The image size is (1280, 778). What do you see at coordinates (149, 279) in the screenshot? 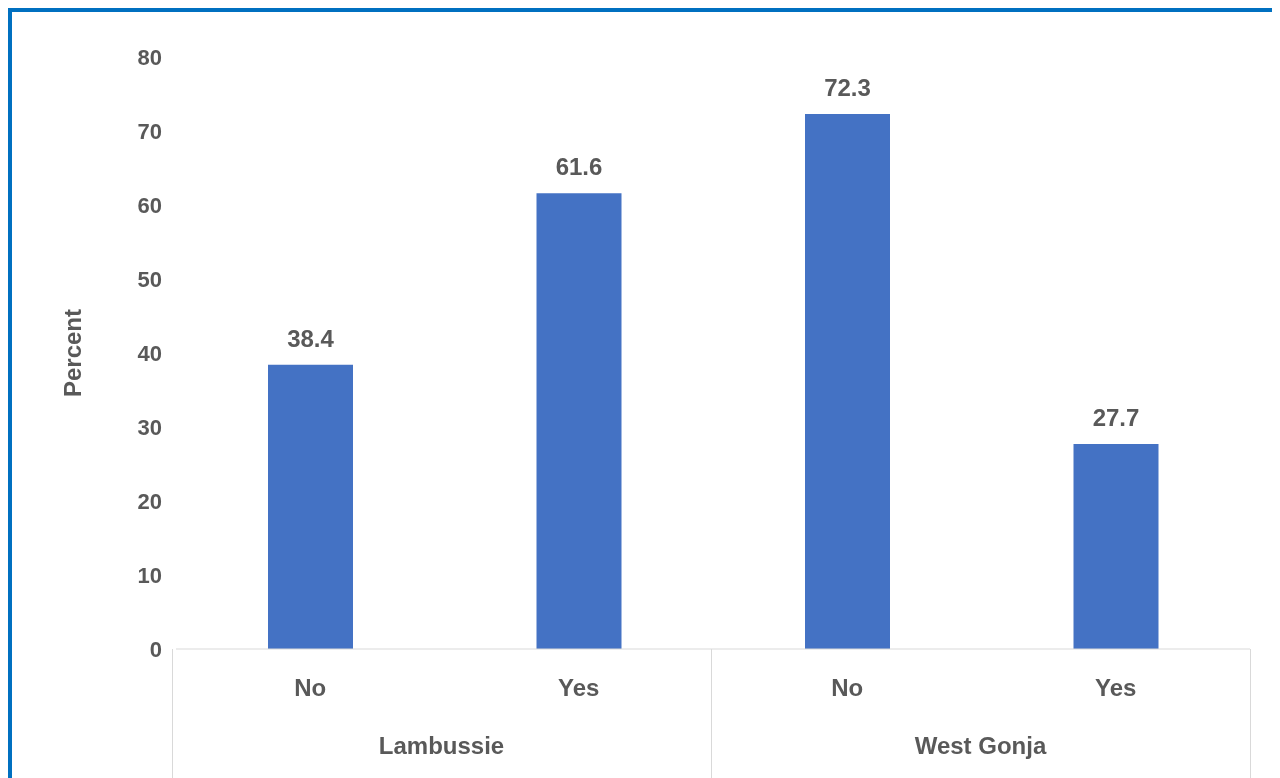
I see `y-tick-label: 50` at bounding box center [149, 279].